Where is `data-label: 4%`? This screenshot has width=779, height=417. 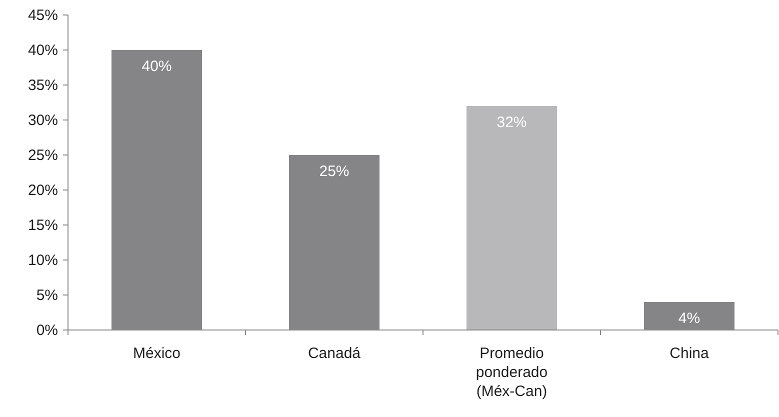 data-label: 4% is located at coordinates (689, 318).